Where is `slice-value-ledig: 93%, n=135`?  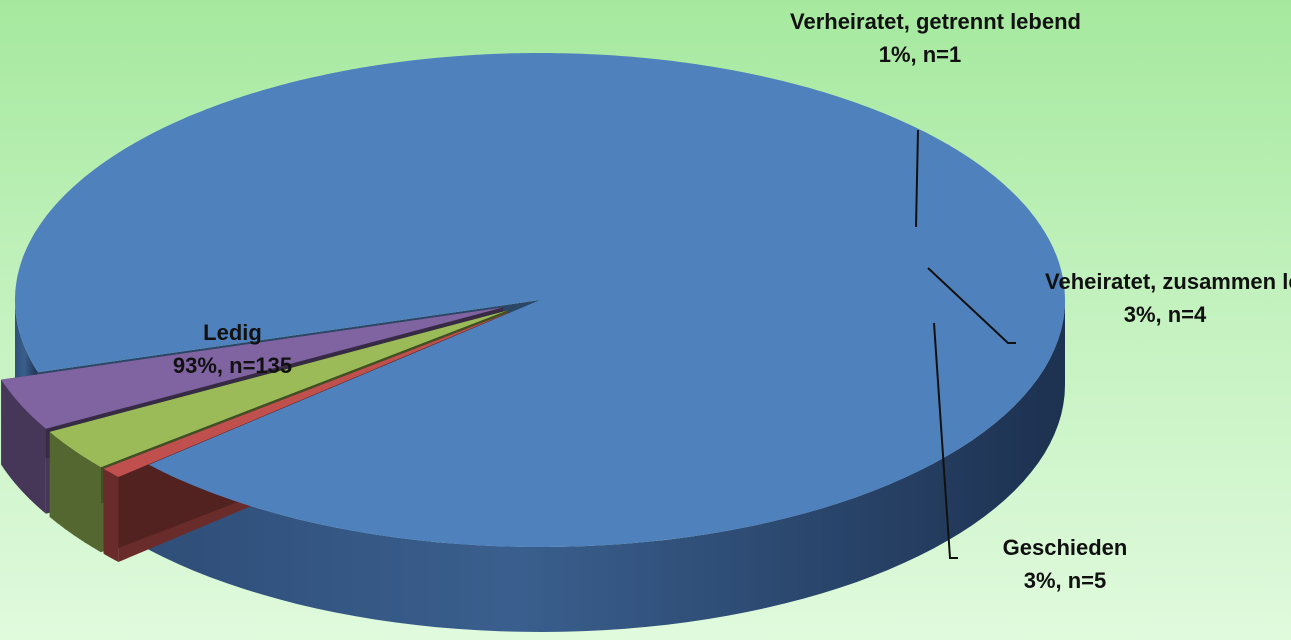
slice-value-ledig: 93%, n=135 is located at coordinates (232, 365).